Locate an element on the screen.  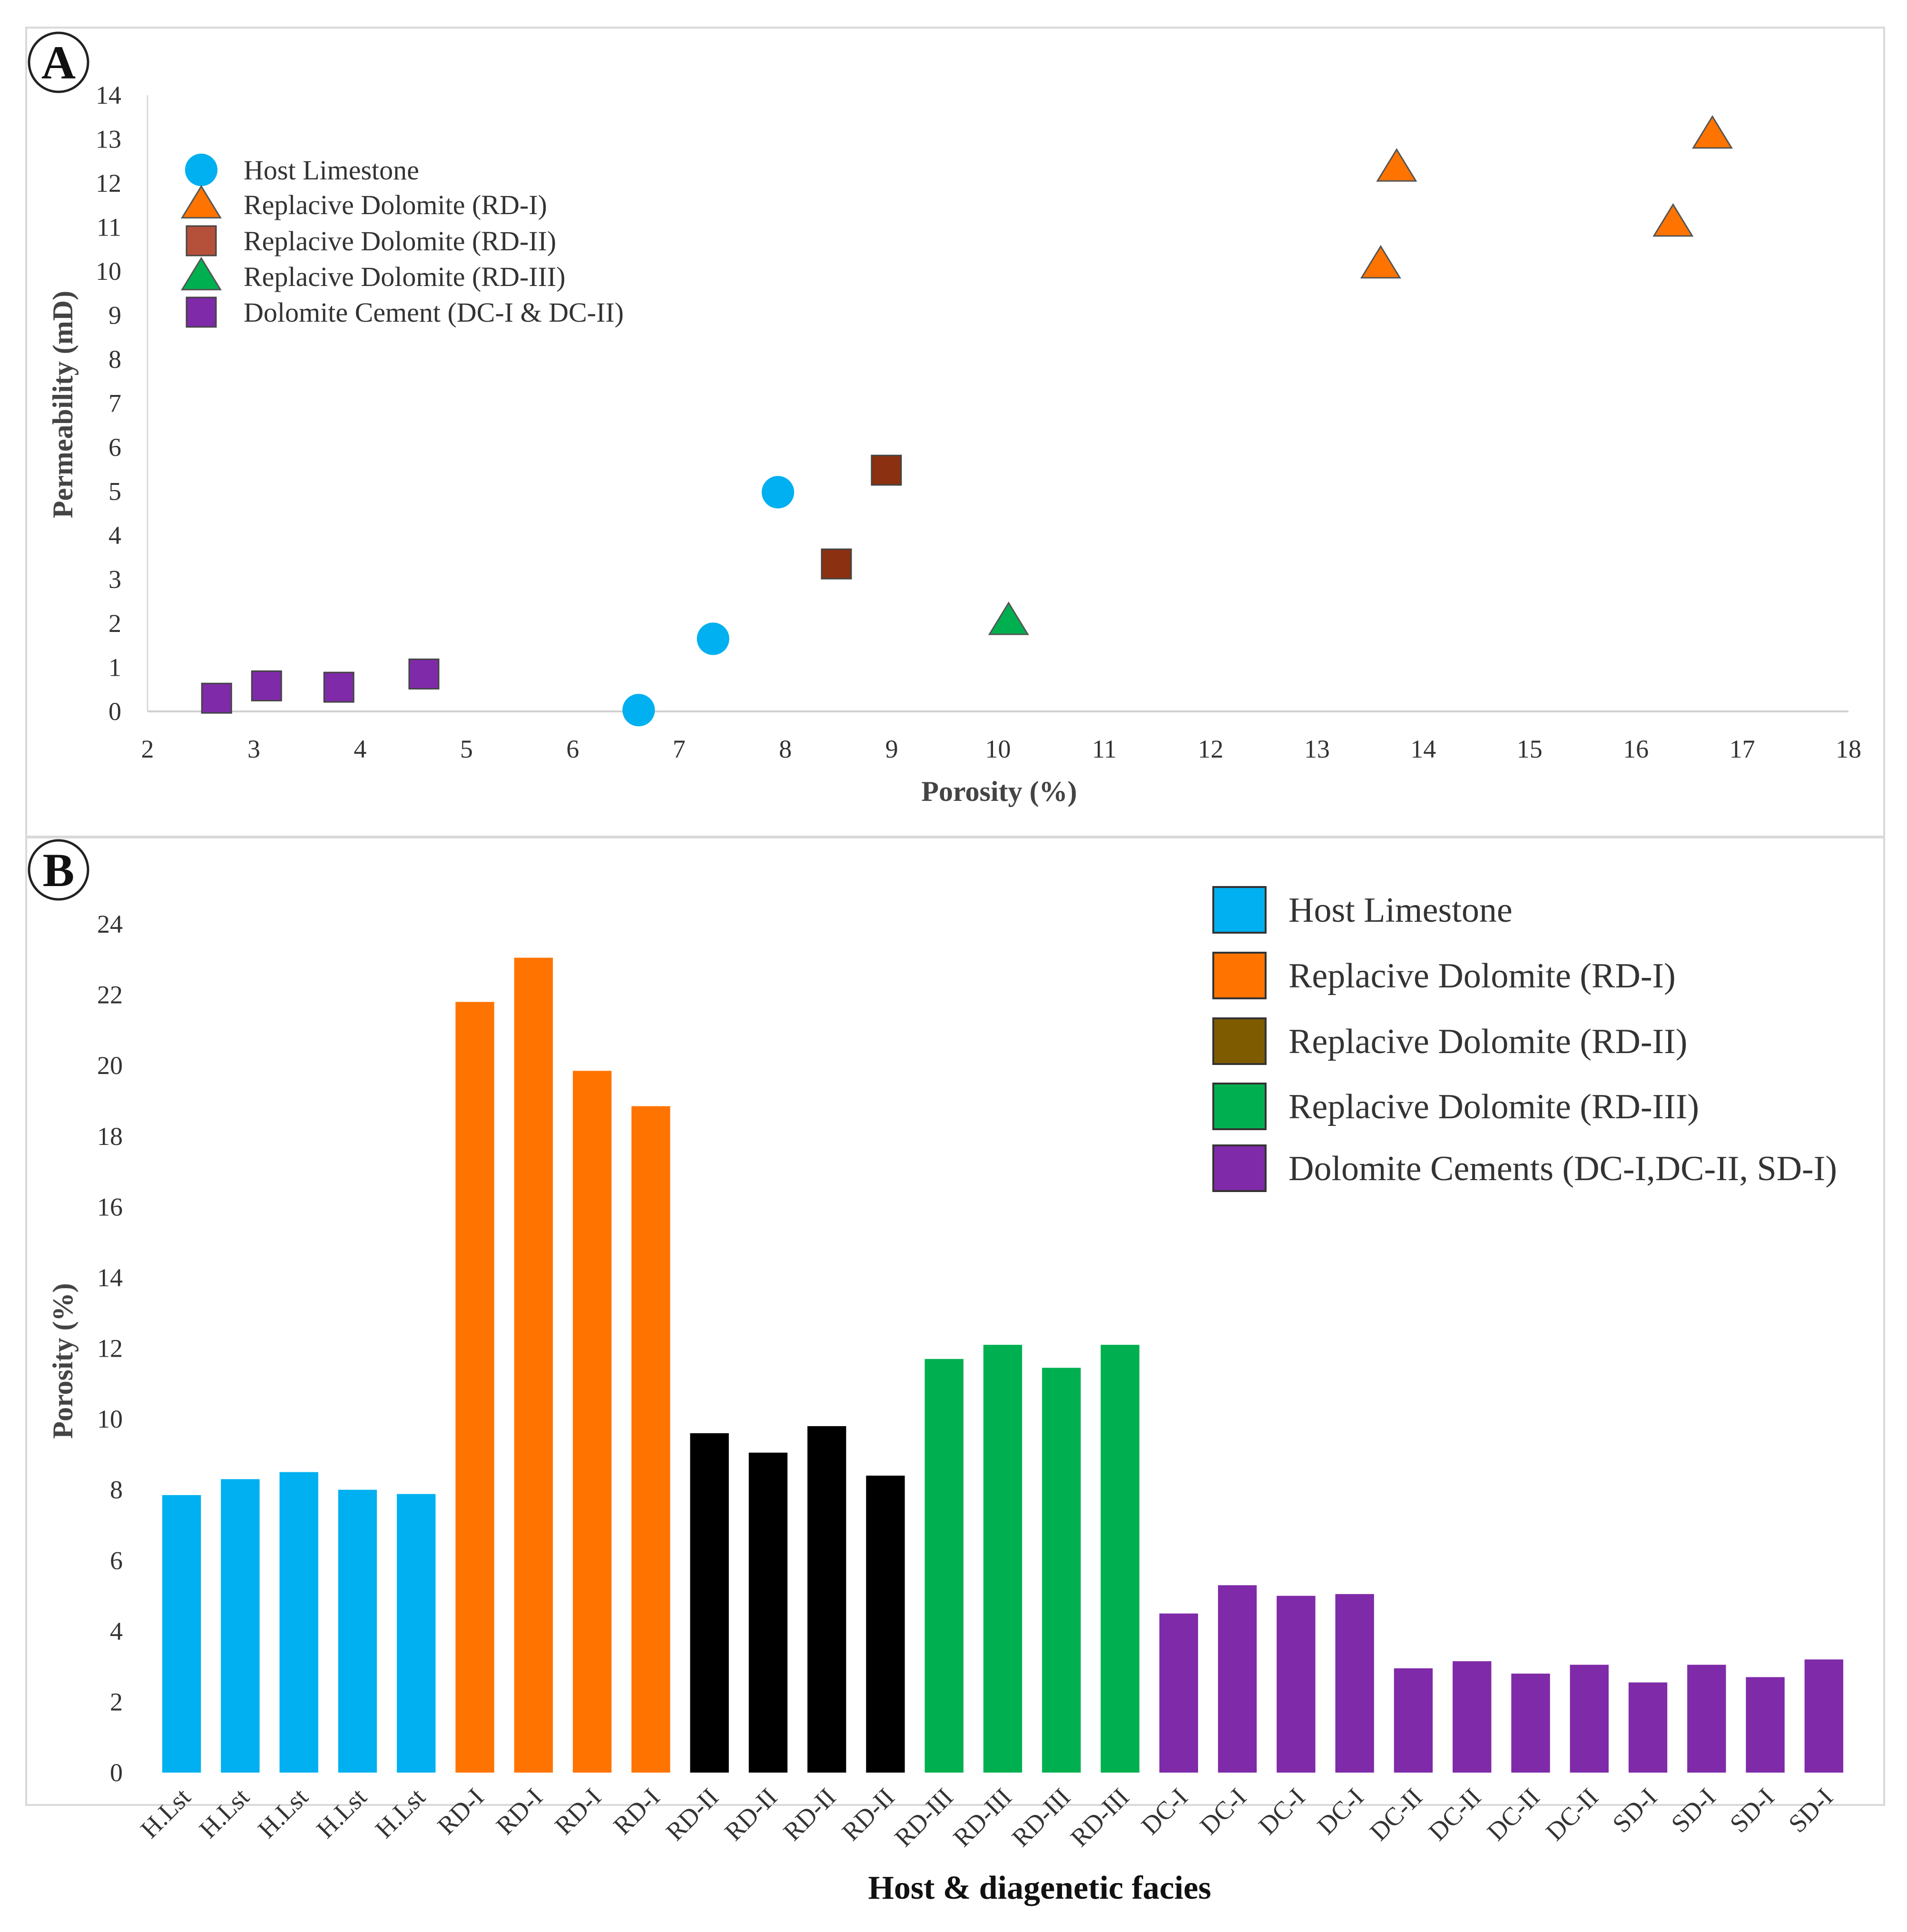
panel-a-y-tick-label: 4 is located at coordinates (114, 535).